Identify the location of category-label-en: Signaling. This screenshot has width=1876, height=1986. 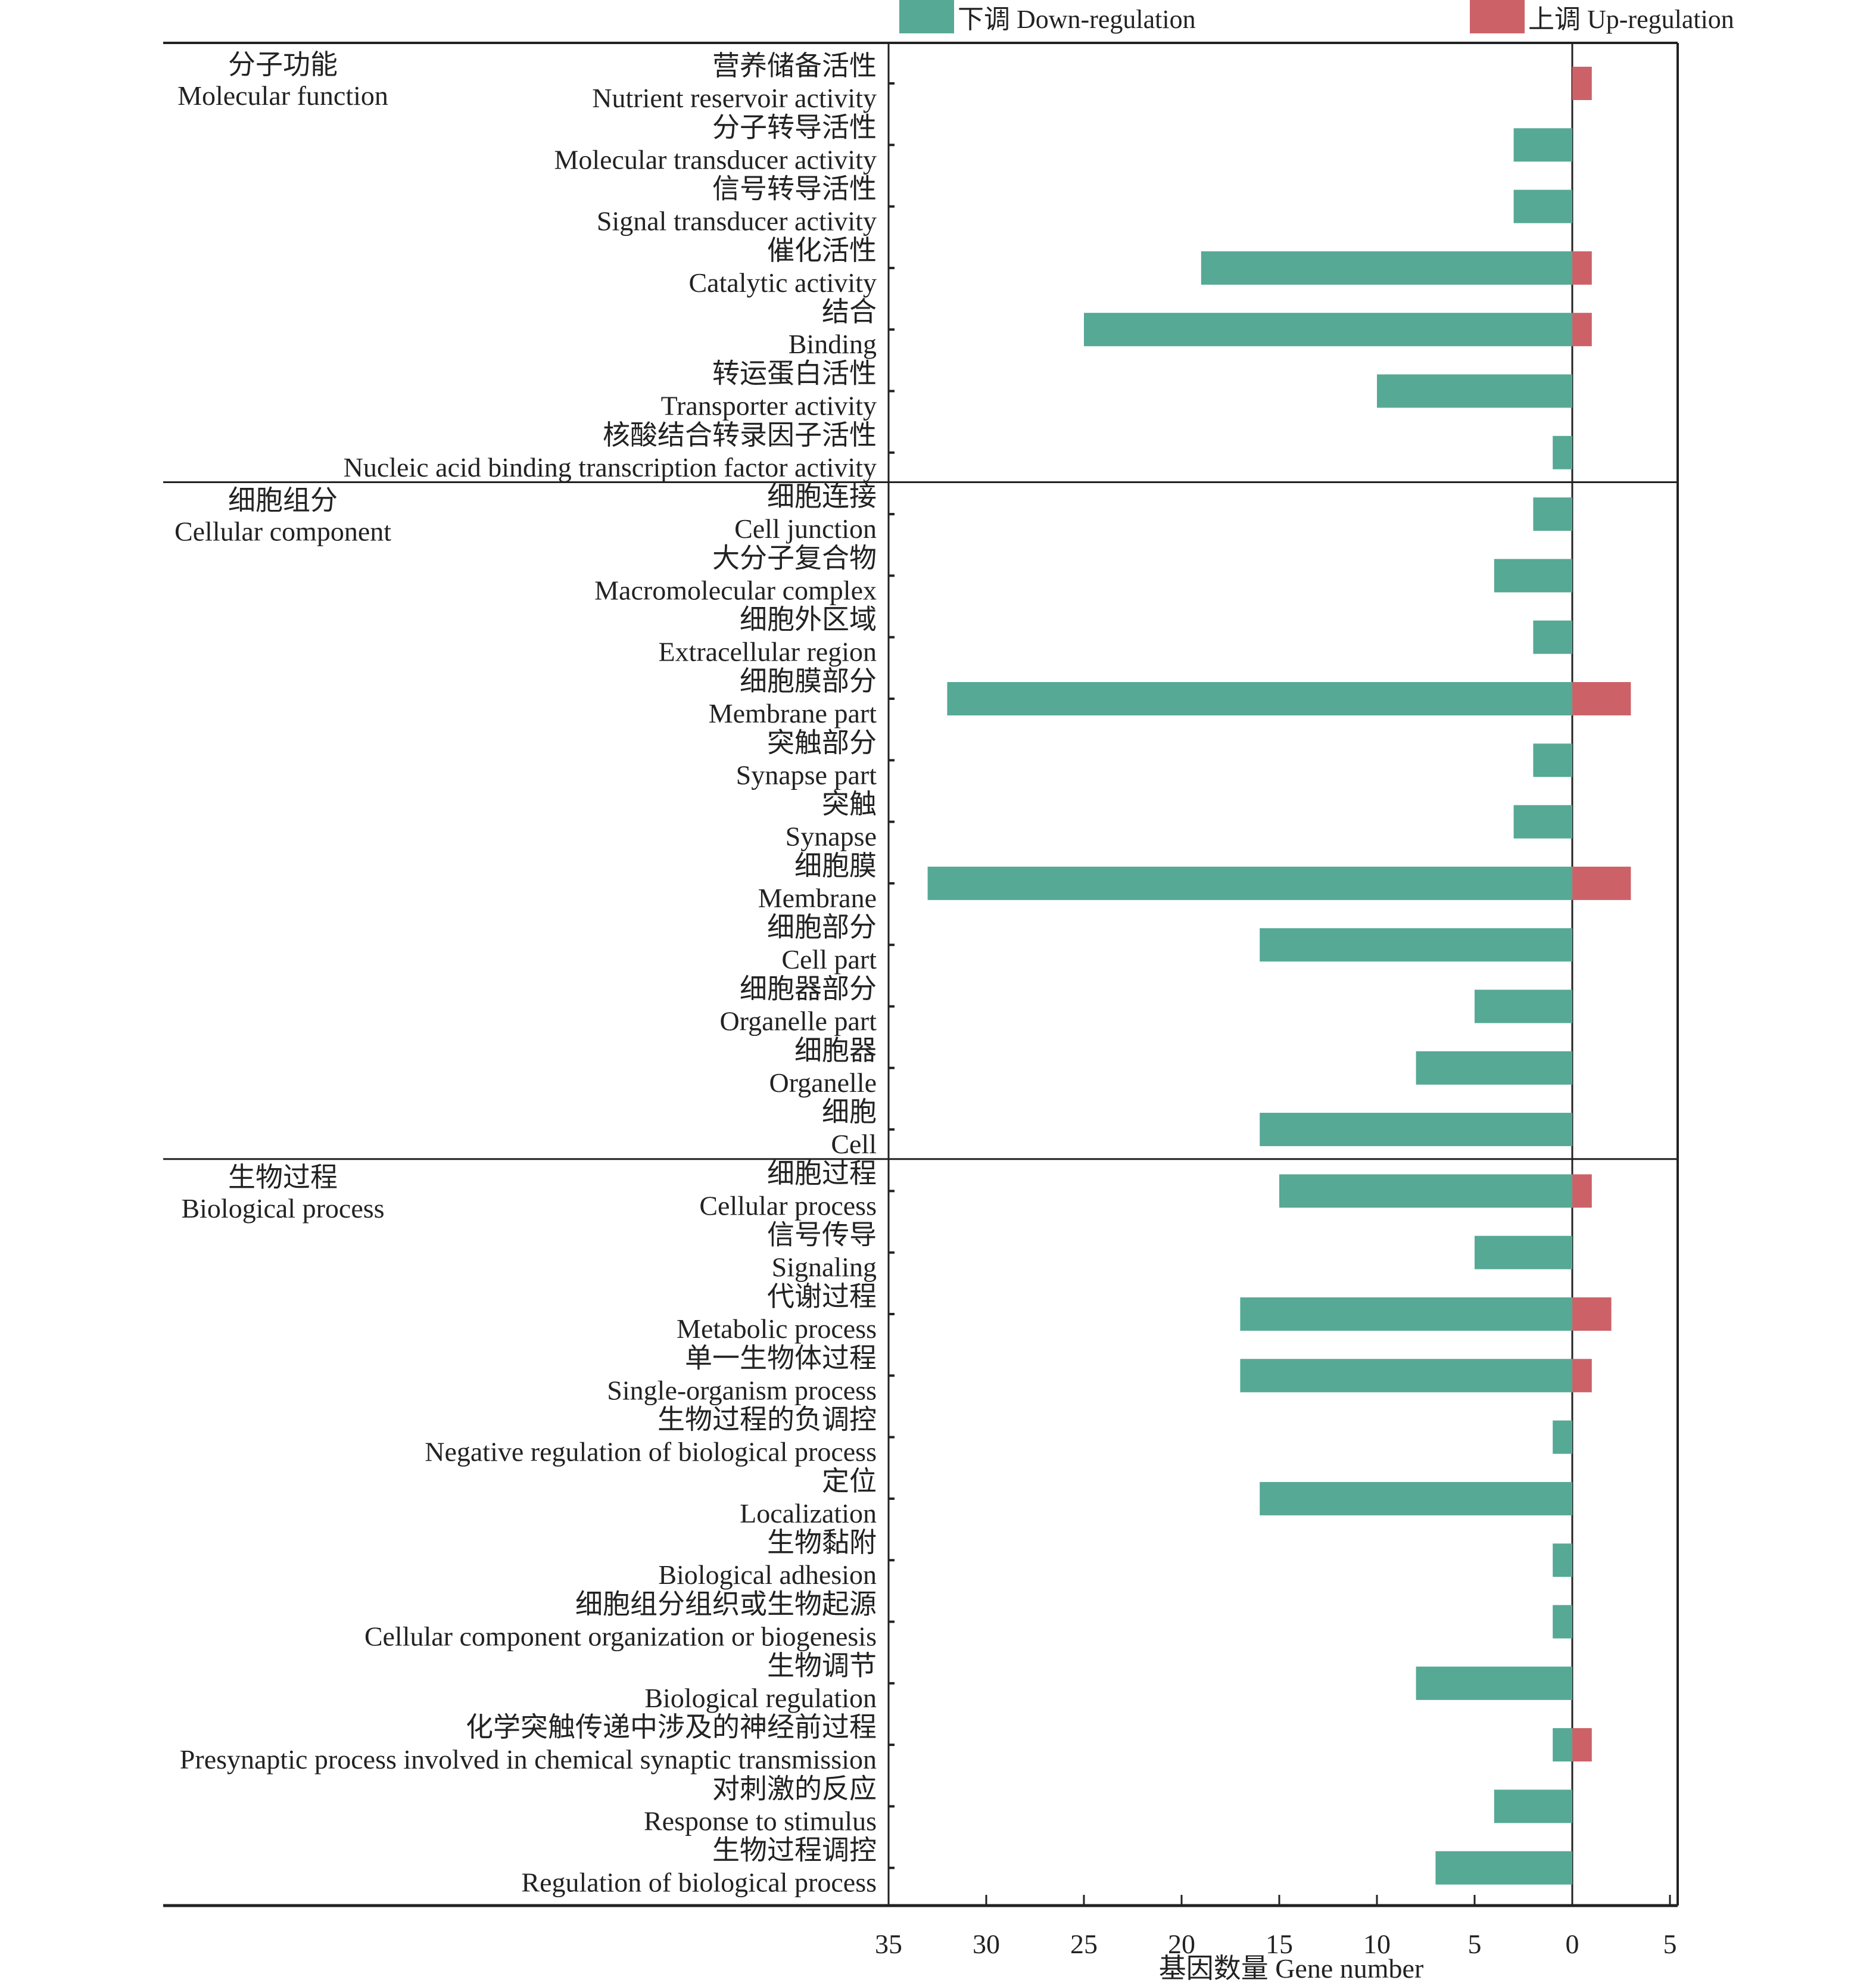
(824, 1267).